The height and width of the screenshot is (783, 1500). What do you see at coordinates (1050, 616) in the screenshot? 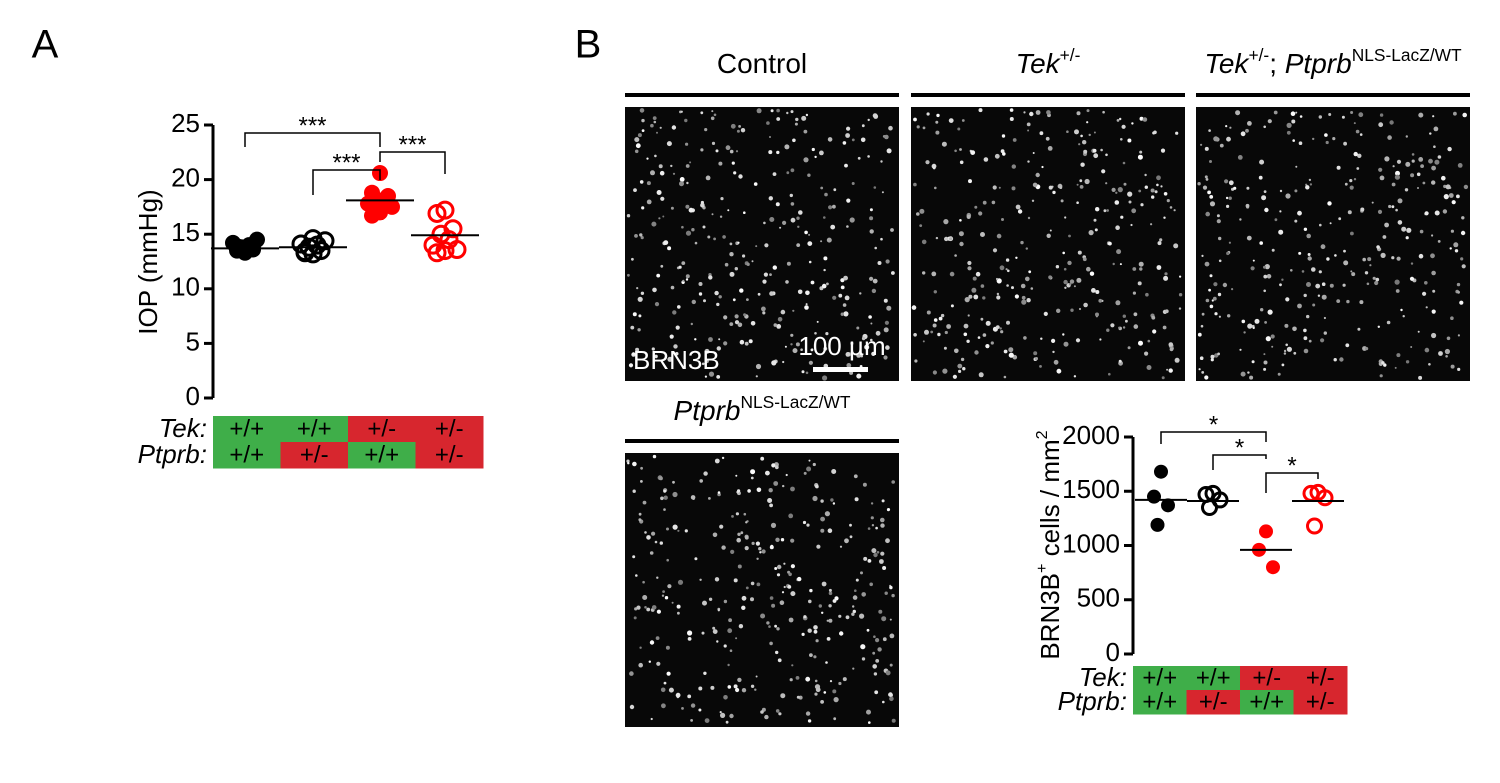
I see `text-part: BRN3B` at bounding box center [1050, 616].